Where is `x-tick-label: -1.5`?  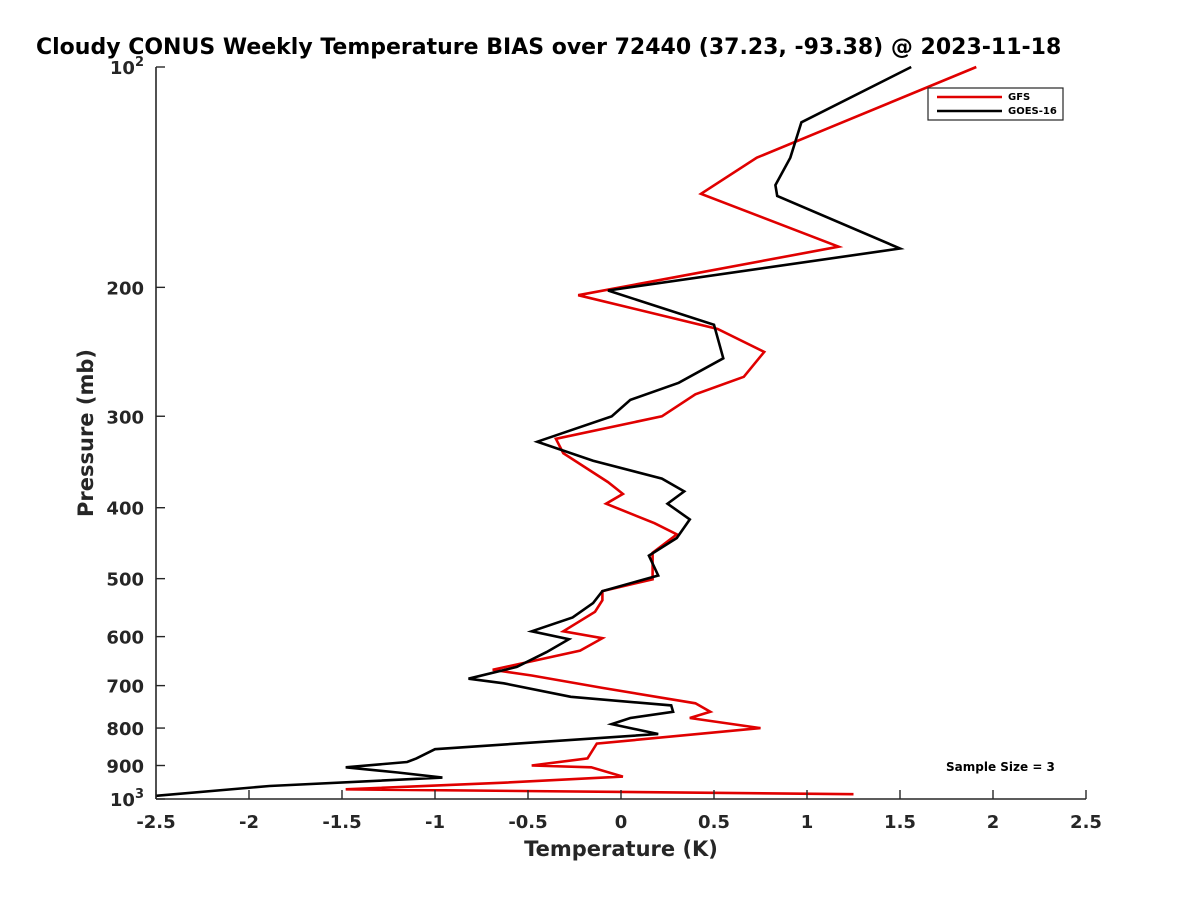 x-tick-label: -1.5 is located at coordinates (341, 822).